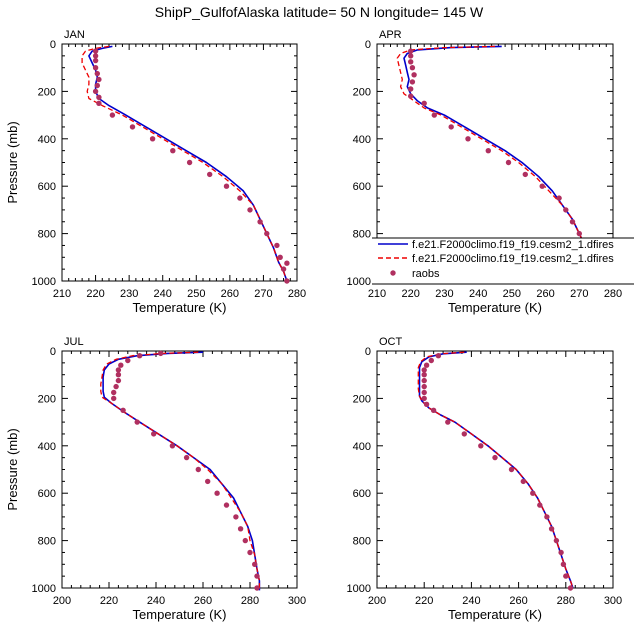 The height and width of the screenshot is (639, 639). I want to click on y-axis-title: Pressure (mb), so click(12, 469).